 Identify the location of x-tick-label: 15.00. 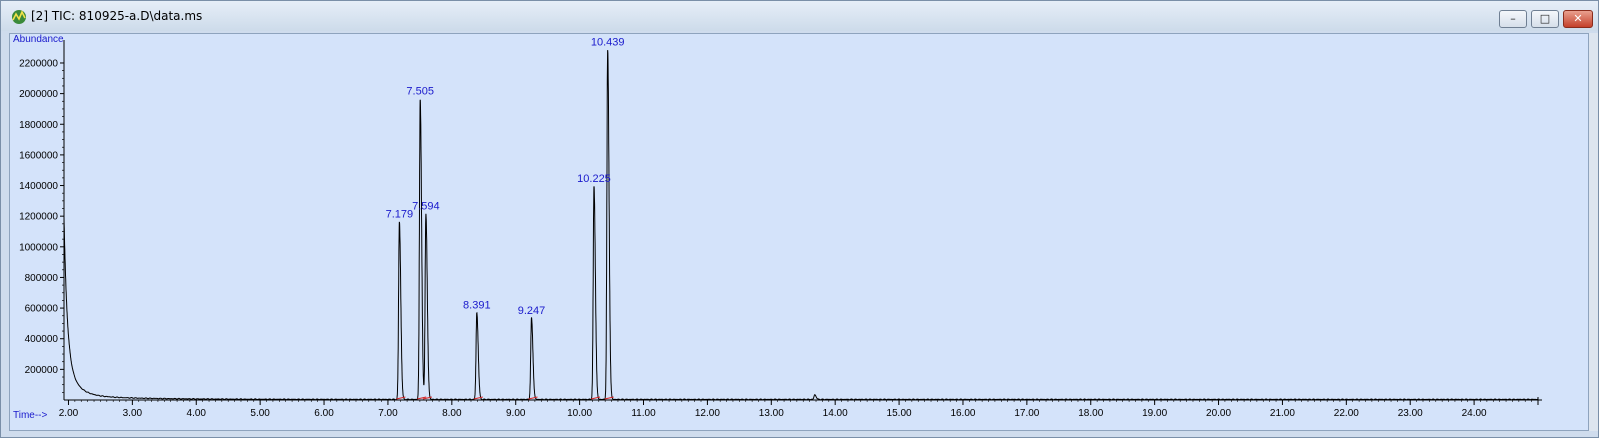
(899, 413).